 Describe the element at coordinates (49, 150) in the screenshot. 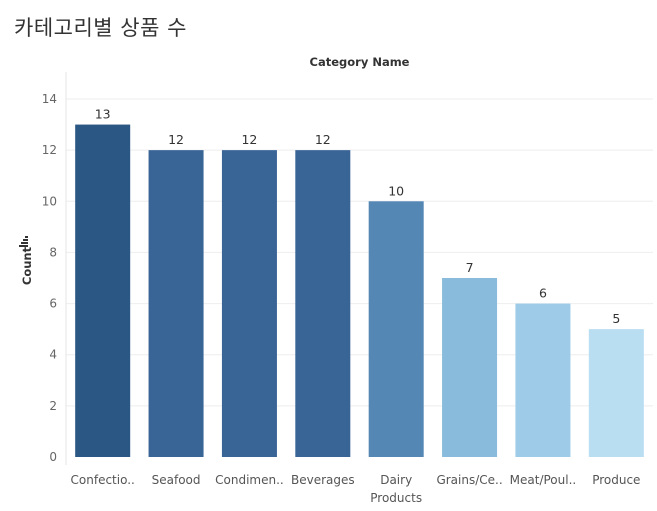

I see `y-tick-label: 12` at that location.